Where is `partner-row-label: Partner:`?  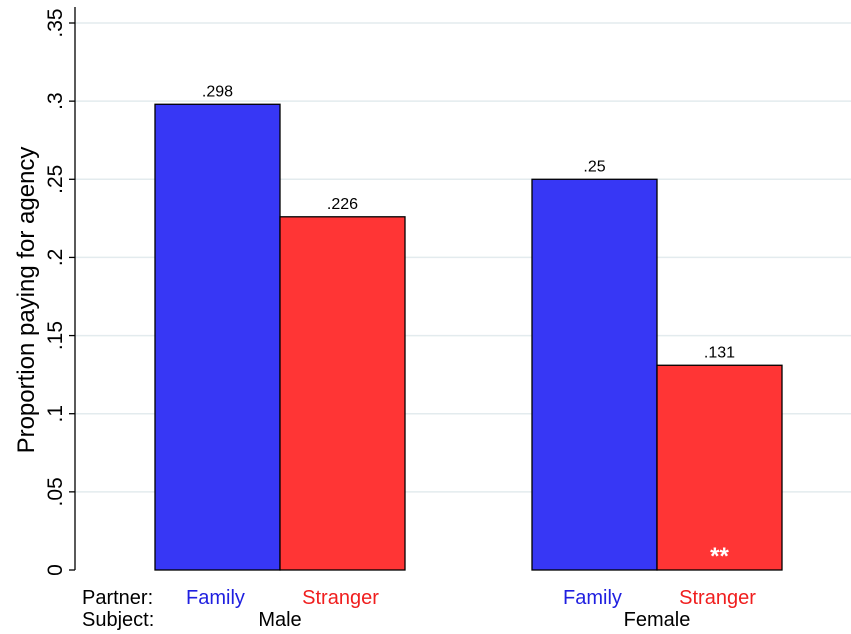 partner-row-label: Partner: is located at coordinates (117, 598).